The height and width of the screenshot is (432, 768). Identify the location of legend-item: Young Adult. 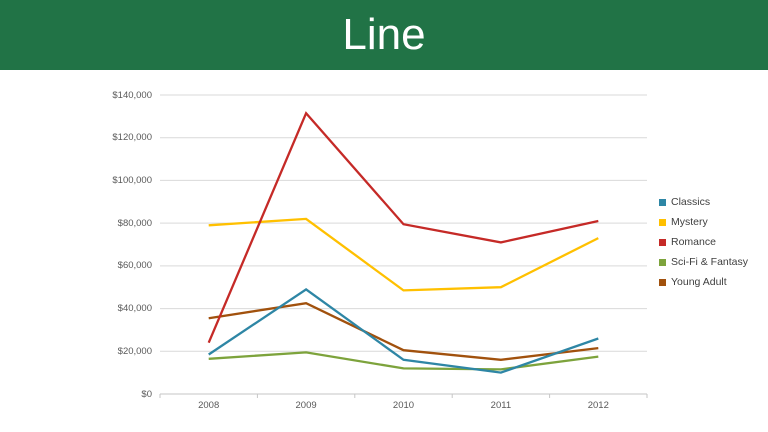
(703, 282).